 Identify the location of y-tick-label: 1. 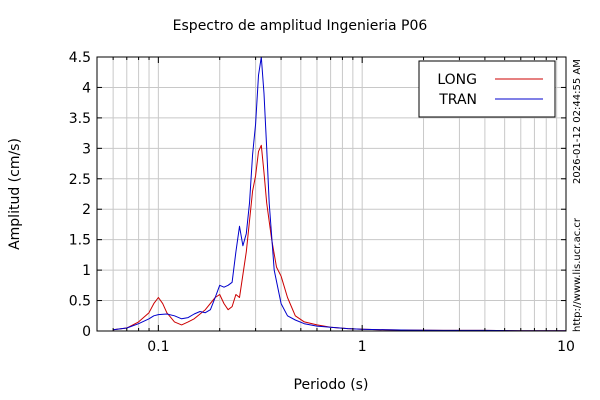
(86, 271).